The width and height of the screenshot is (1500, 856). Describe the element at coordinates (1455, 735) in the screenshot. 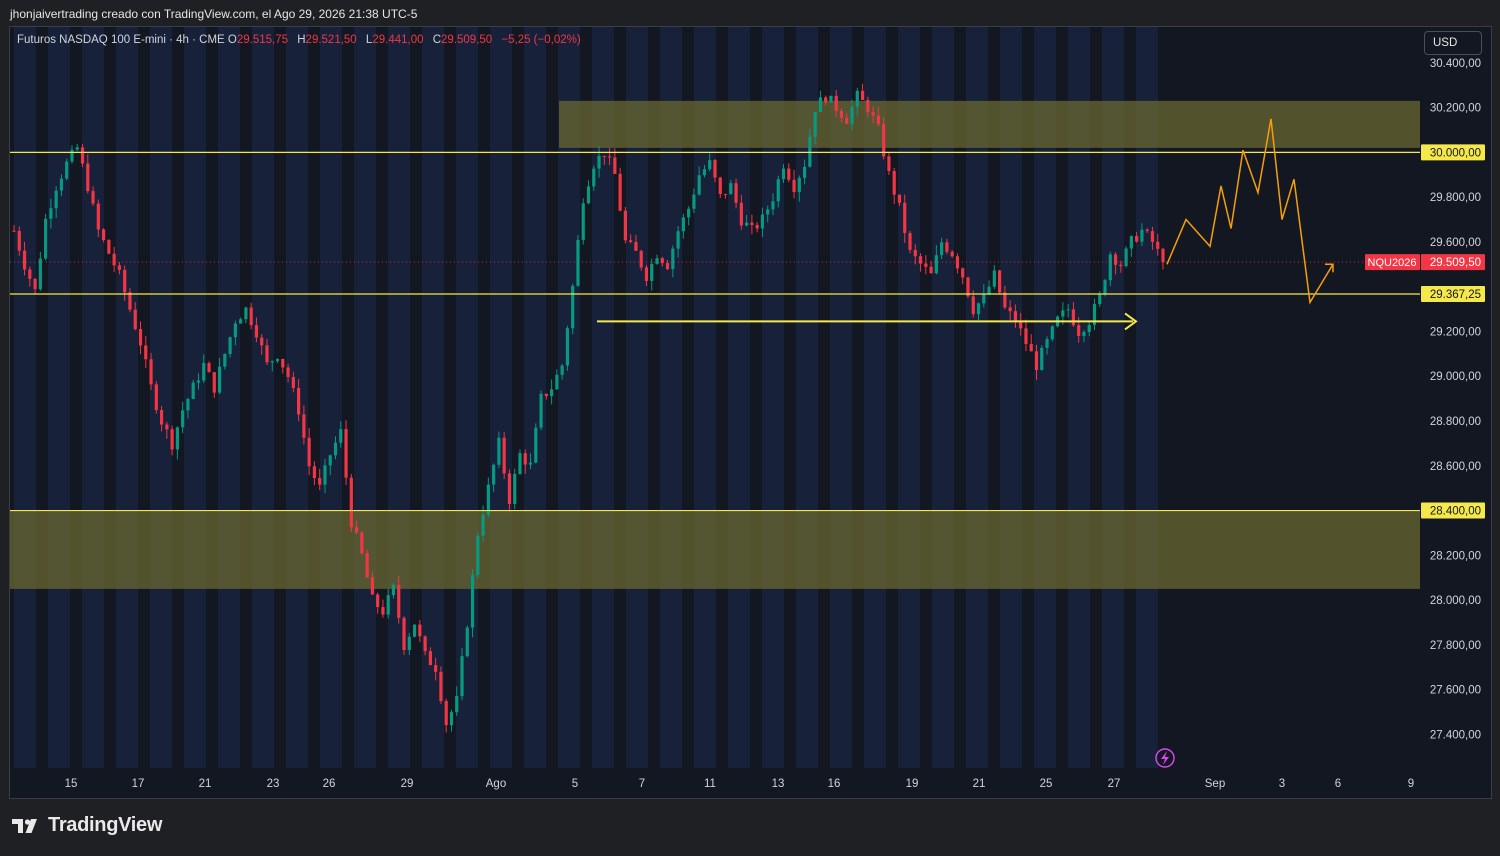

I see `y-tick-label: 27.400,00` at that location.